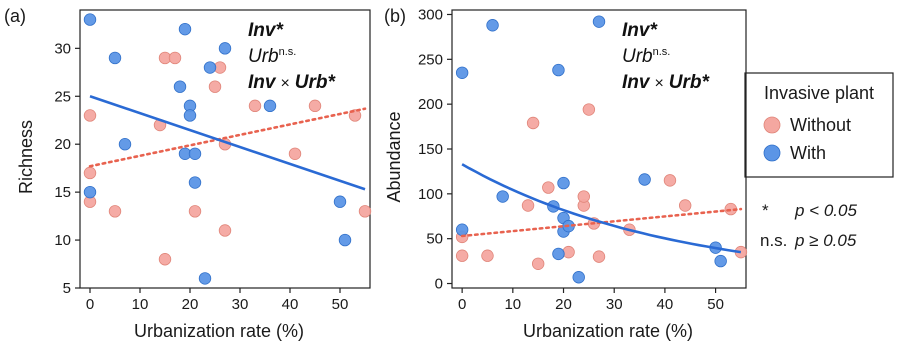 Image resolution: width=906 pixels, height=348 pixels. What do you see at coordinates (772, 153) in the screenshot?
I see `legend-marker-with` at bounding box center [772, 153].